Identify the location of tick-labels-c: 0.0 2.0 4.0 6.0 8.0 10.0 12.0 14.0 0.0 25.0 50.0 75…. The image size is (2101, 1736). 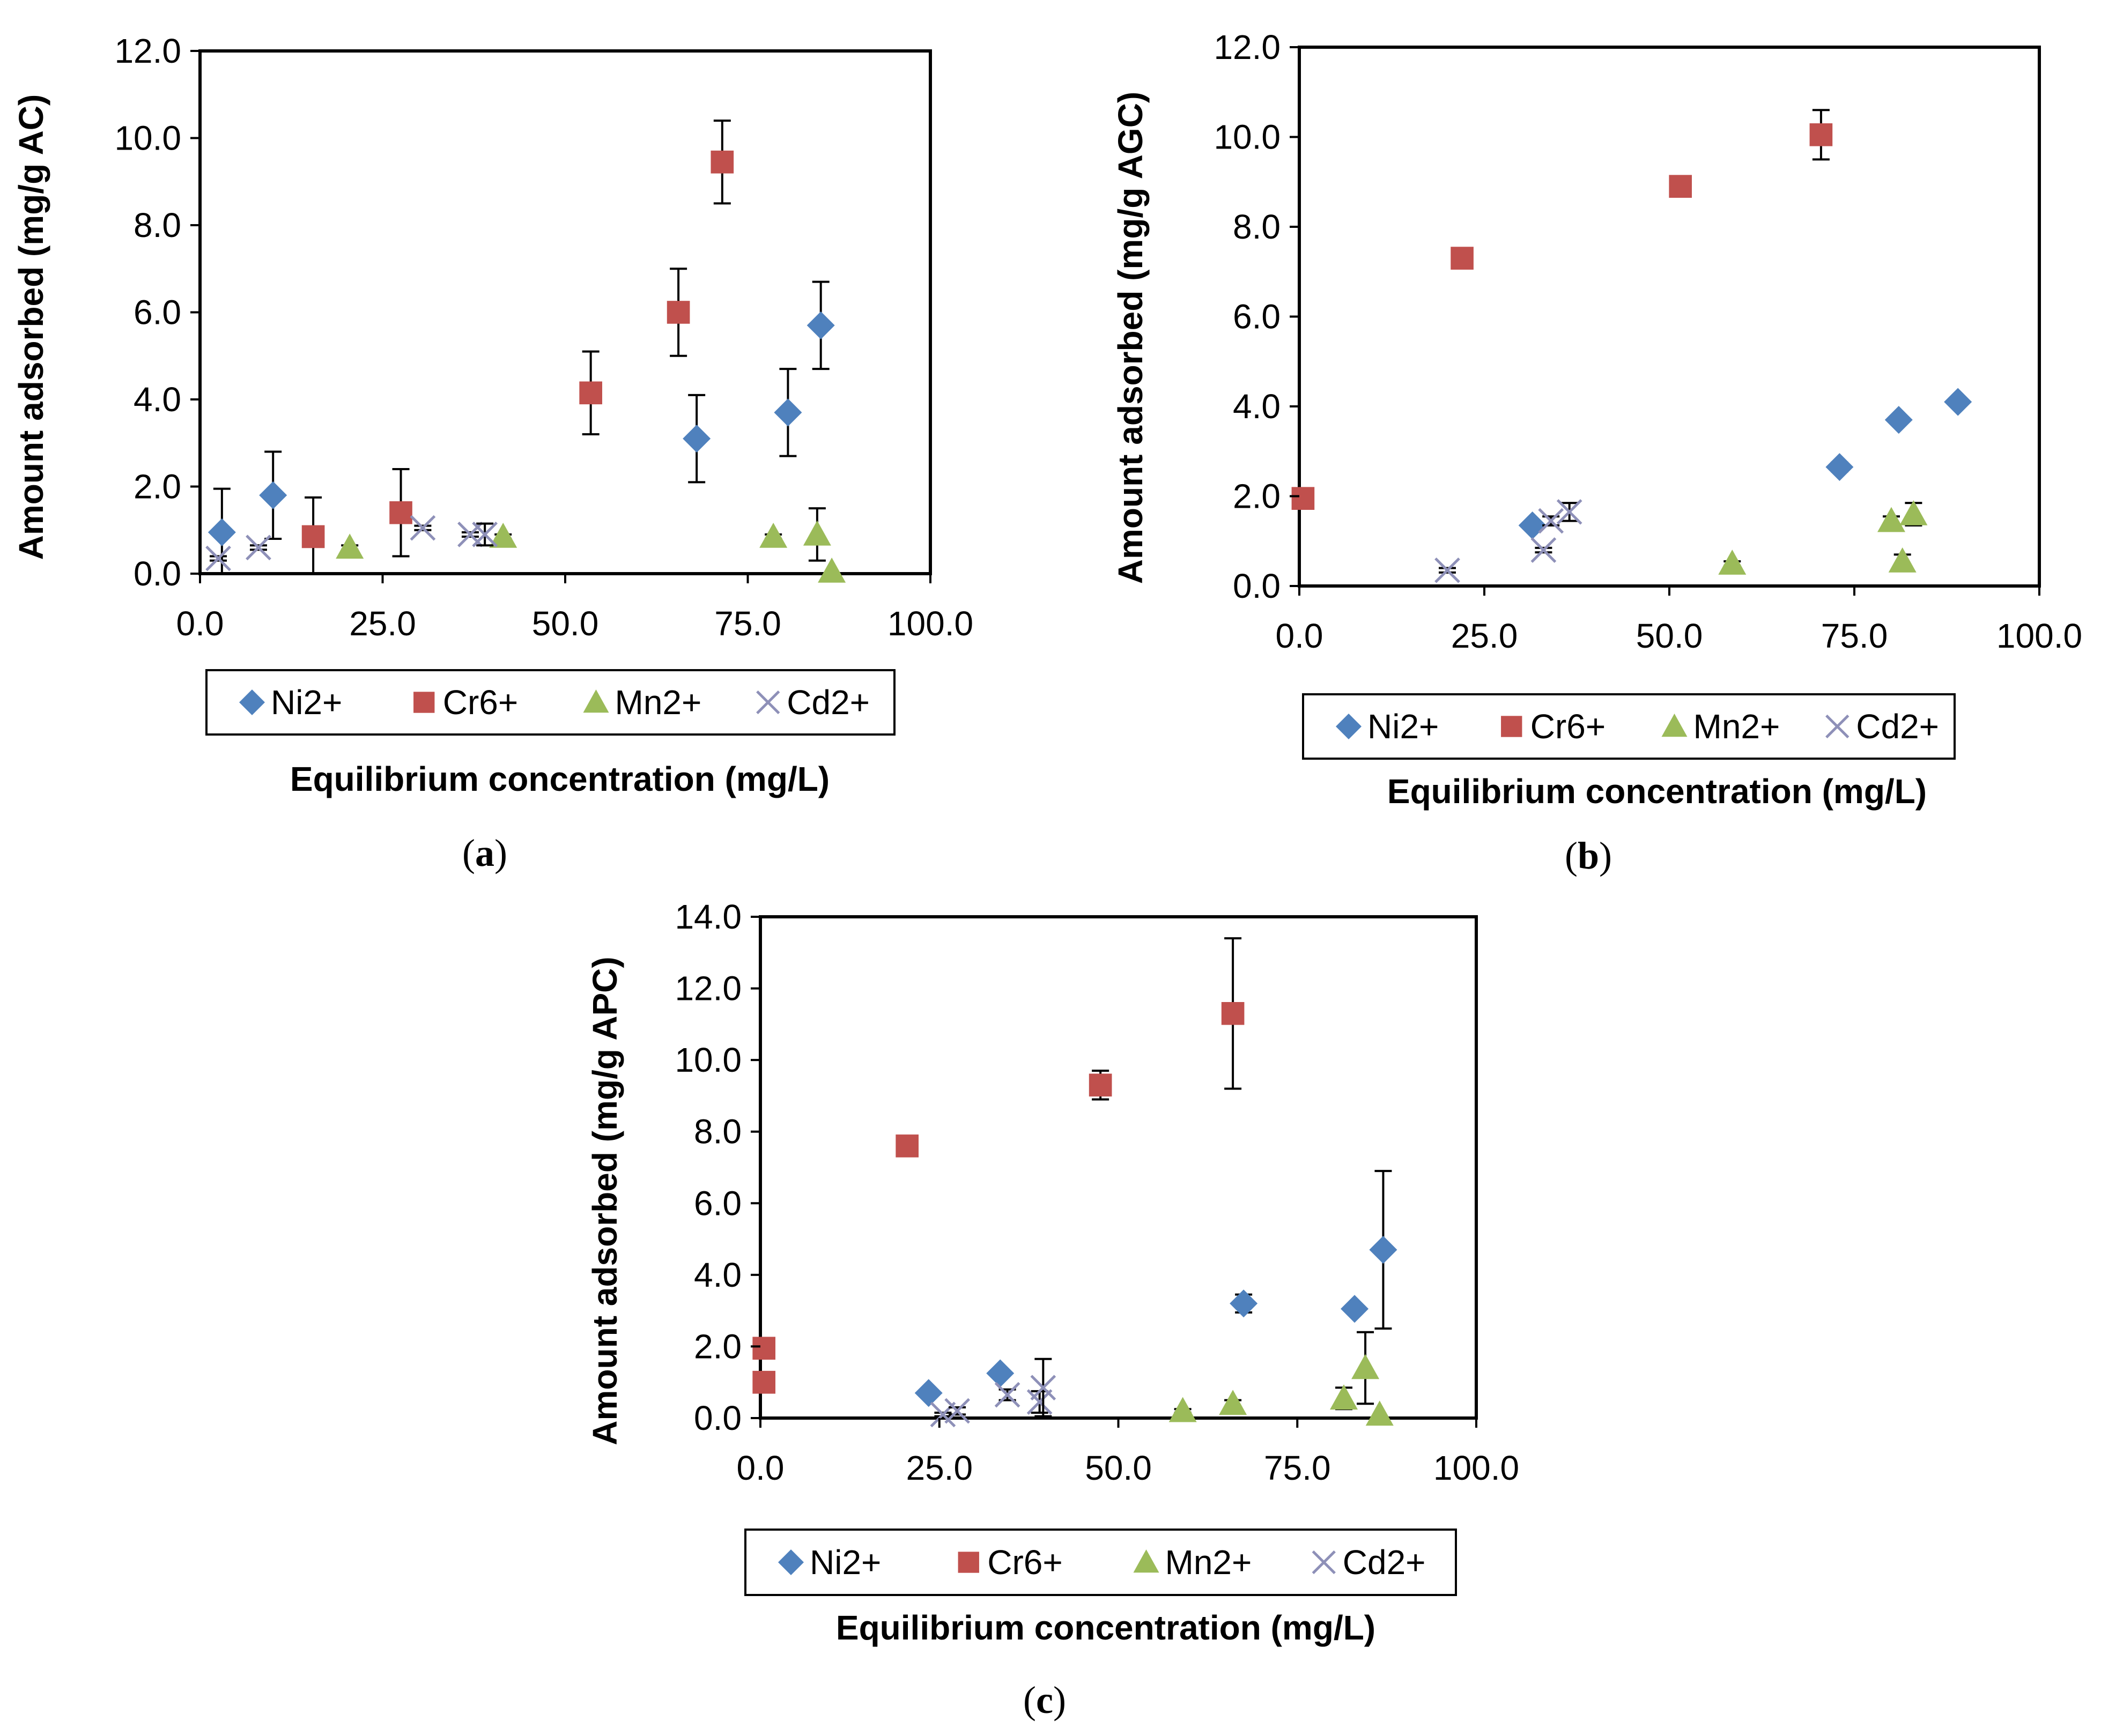
(1097, 1192).